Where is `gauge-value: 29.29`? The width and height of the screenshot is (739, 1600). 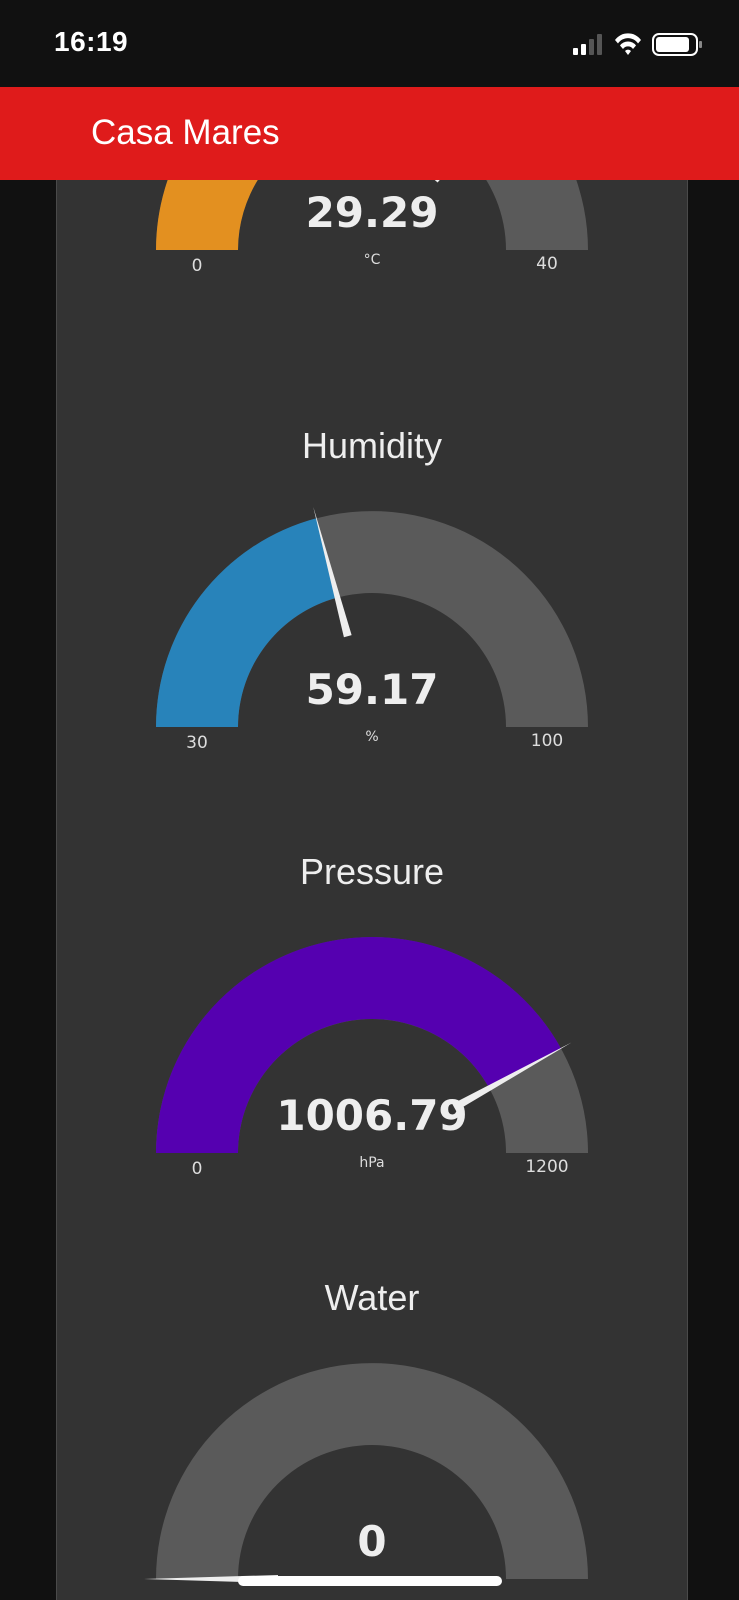
gauge-value: 29.29 is located at coordinates (372, 212).